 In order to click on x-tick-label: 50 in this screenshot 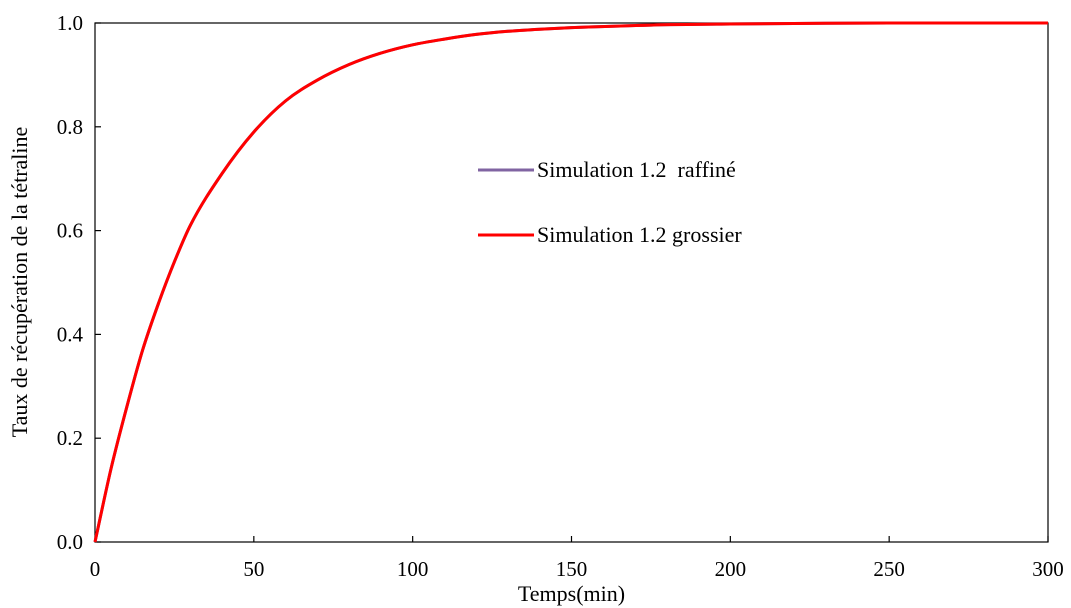, I will do `click(253, 569)`.